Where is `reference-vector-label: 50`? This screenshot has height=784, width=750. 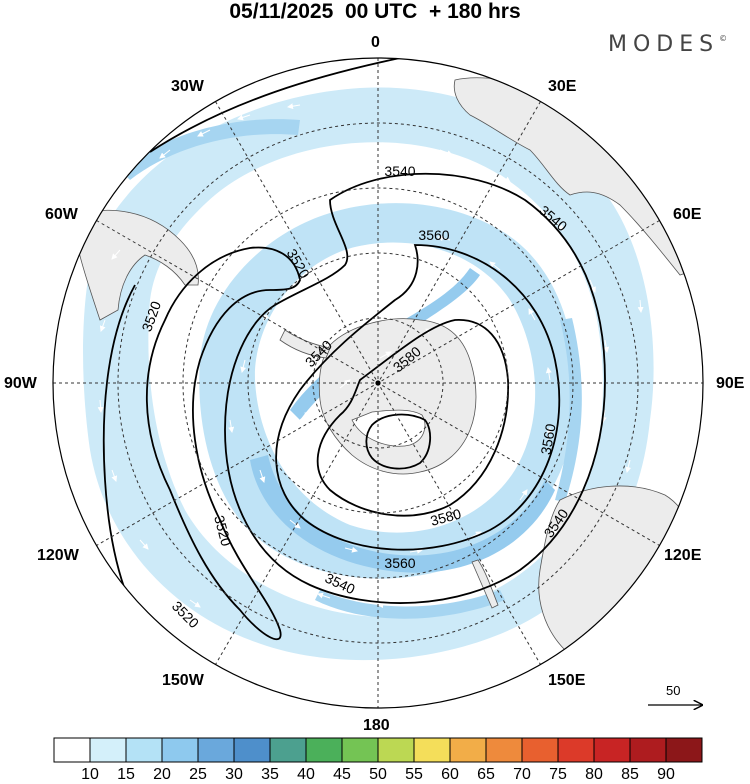
reference-vector-label: 50 is located at coordinates (673, 690).